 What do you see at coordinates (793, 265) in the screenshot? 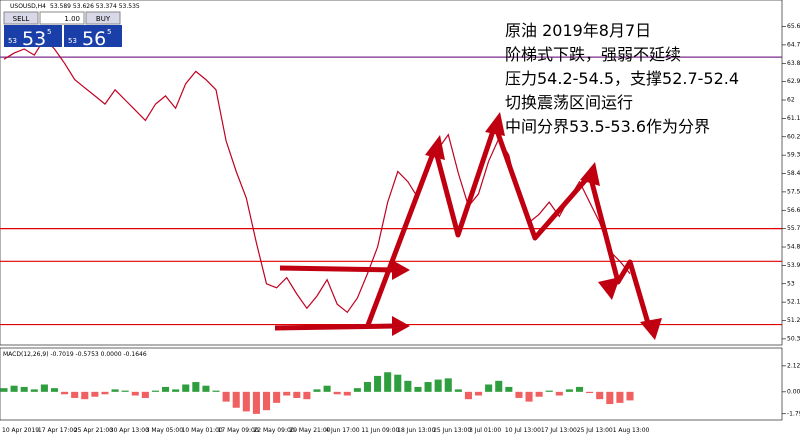
I see `y-tick-label: 53.9` at bounding box center [793, 265].